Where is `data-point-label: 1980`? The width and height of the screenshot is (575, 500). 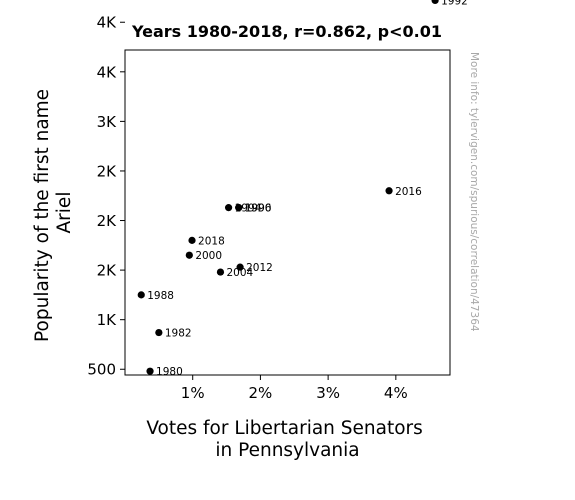 data-point-label: 1980 is located at coordinates (169, 372).